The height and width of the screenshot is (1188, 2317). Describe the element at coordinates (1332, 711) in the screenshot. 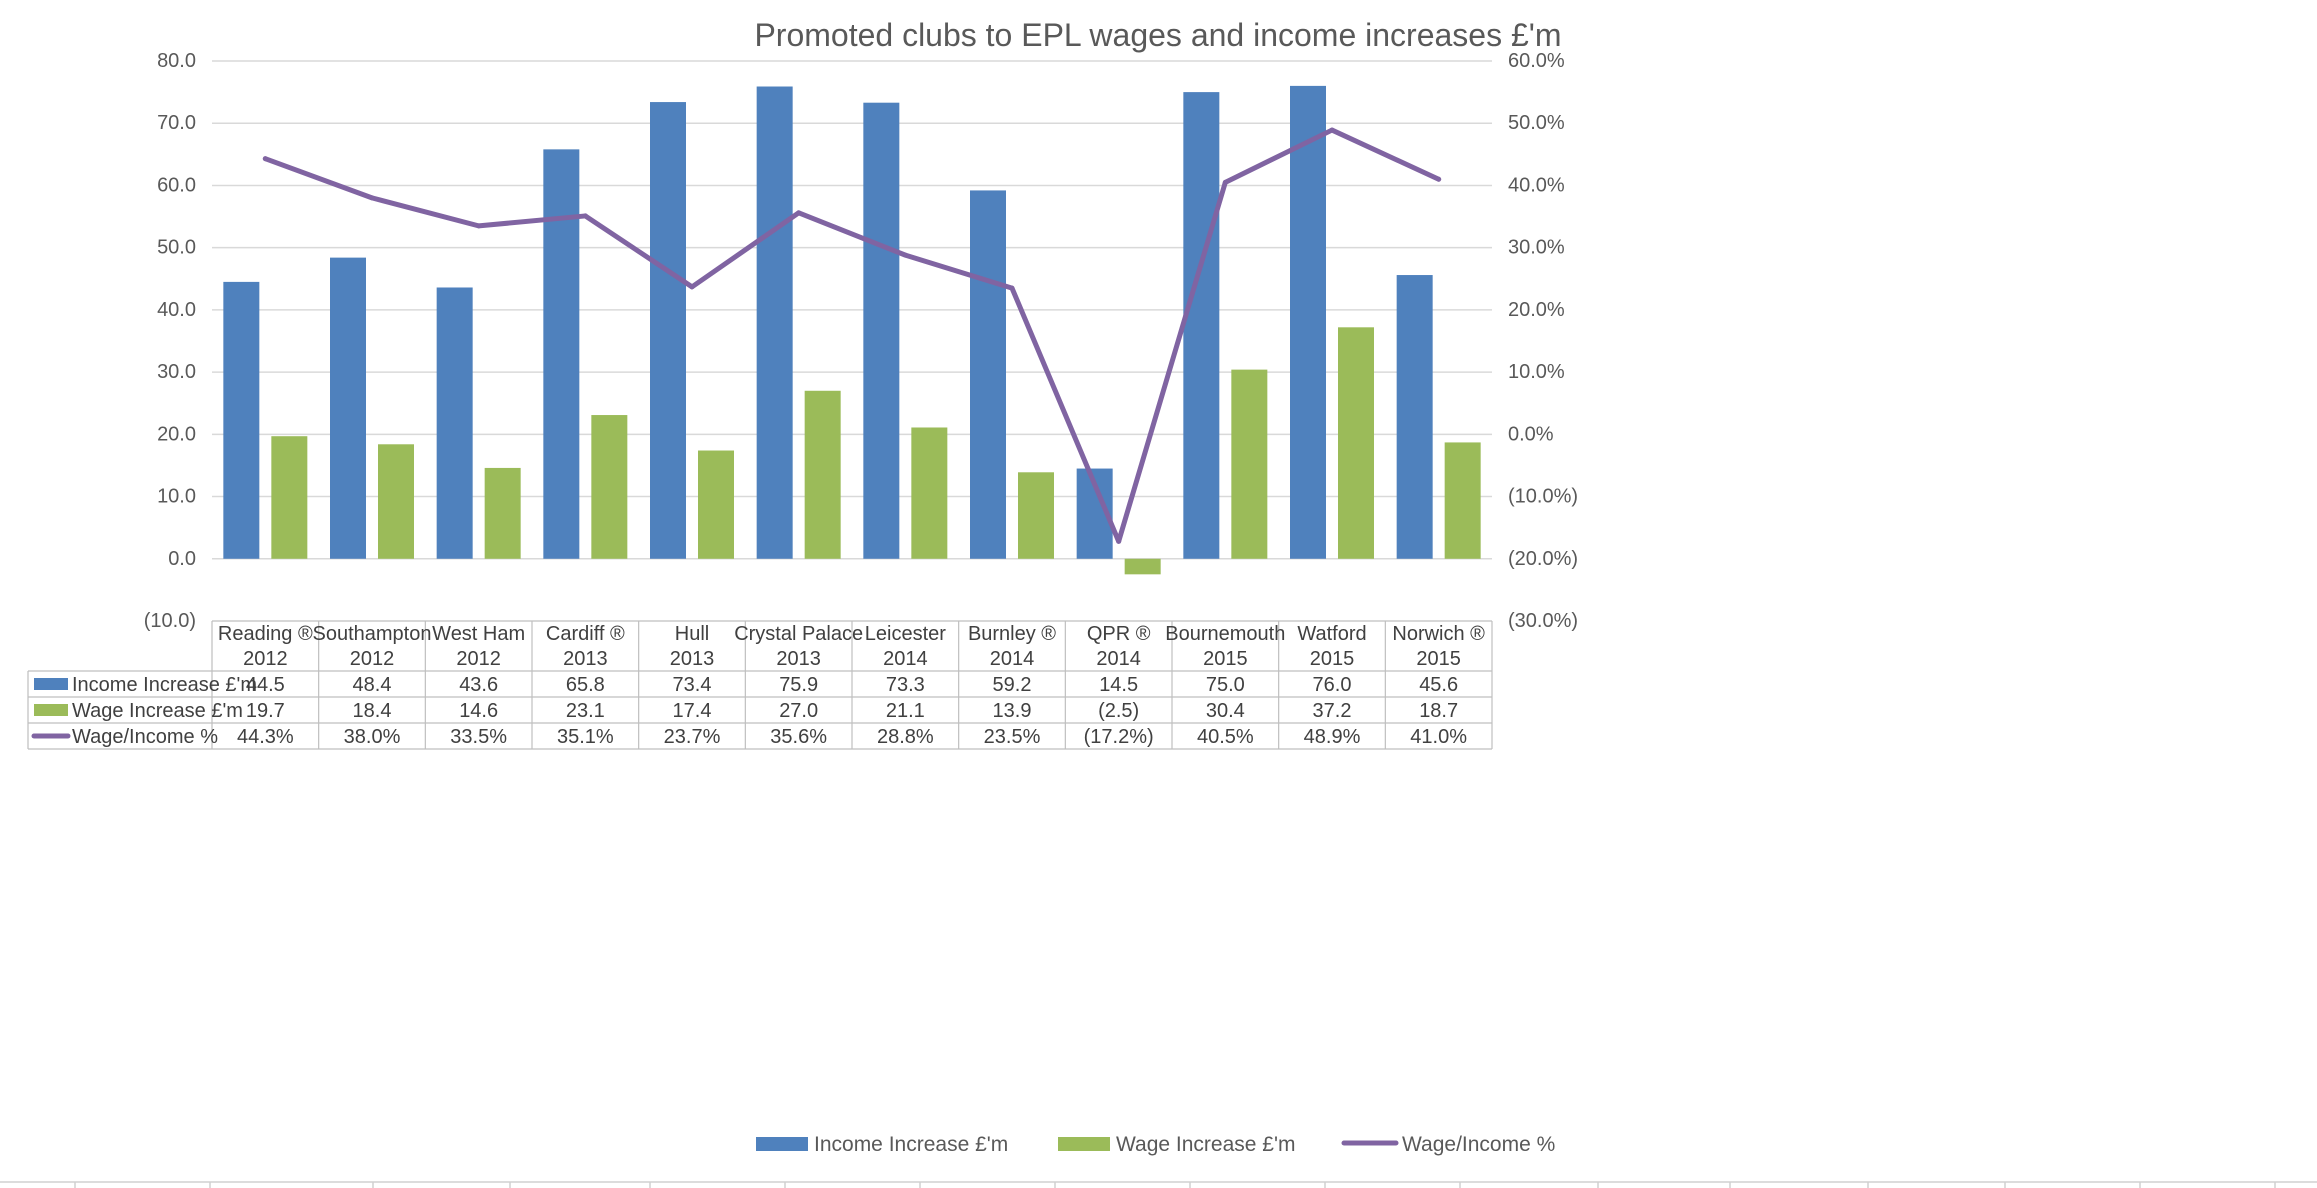

I see `table-cell: 37.2` at that location.